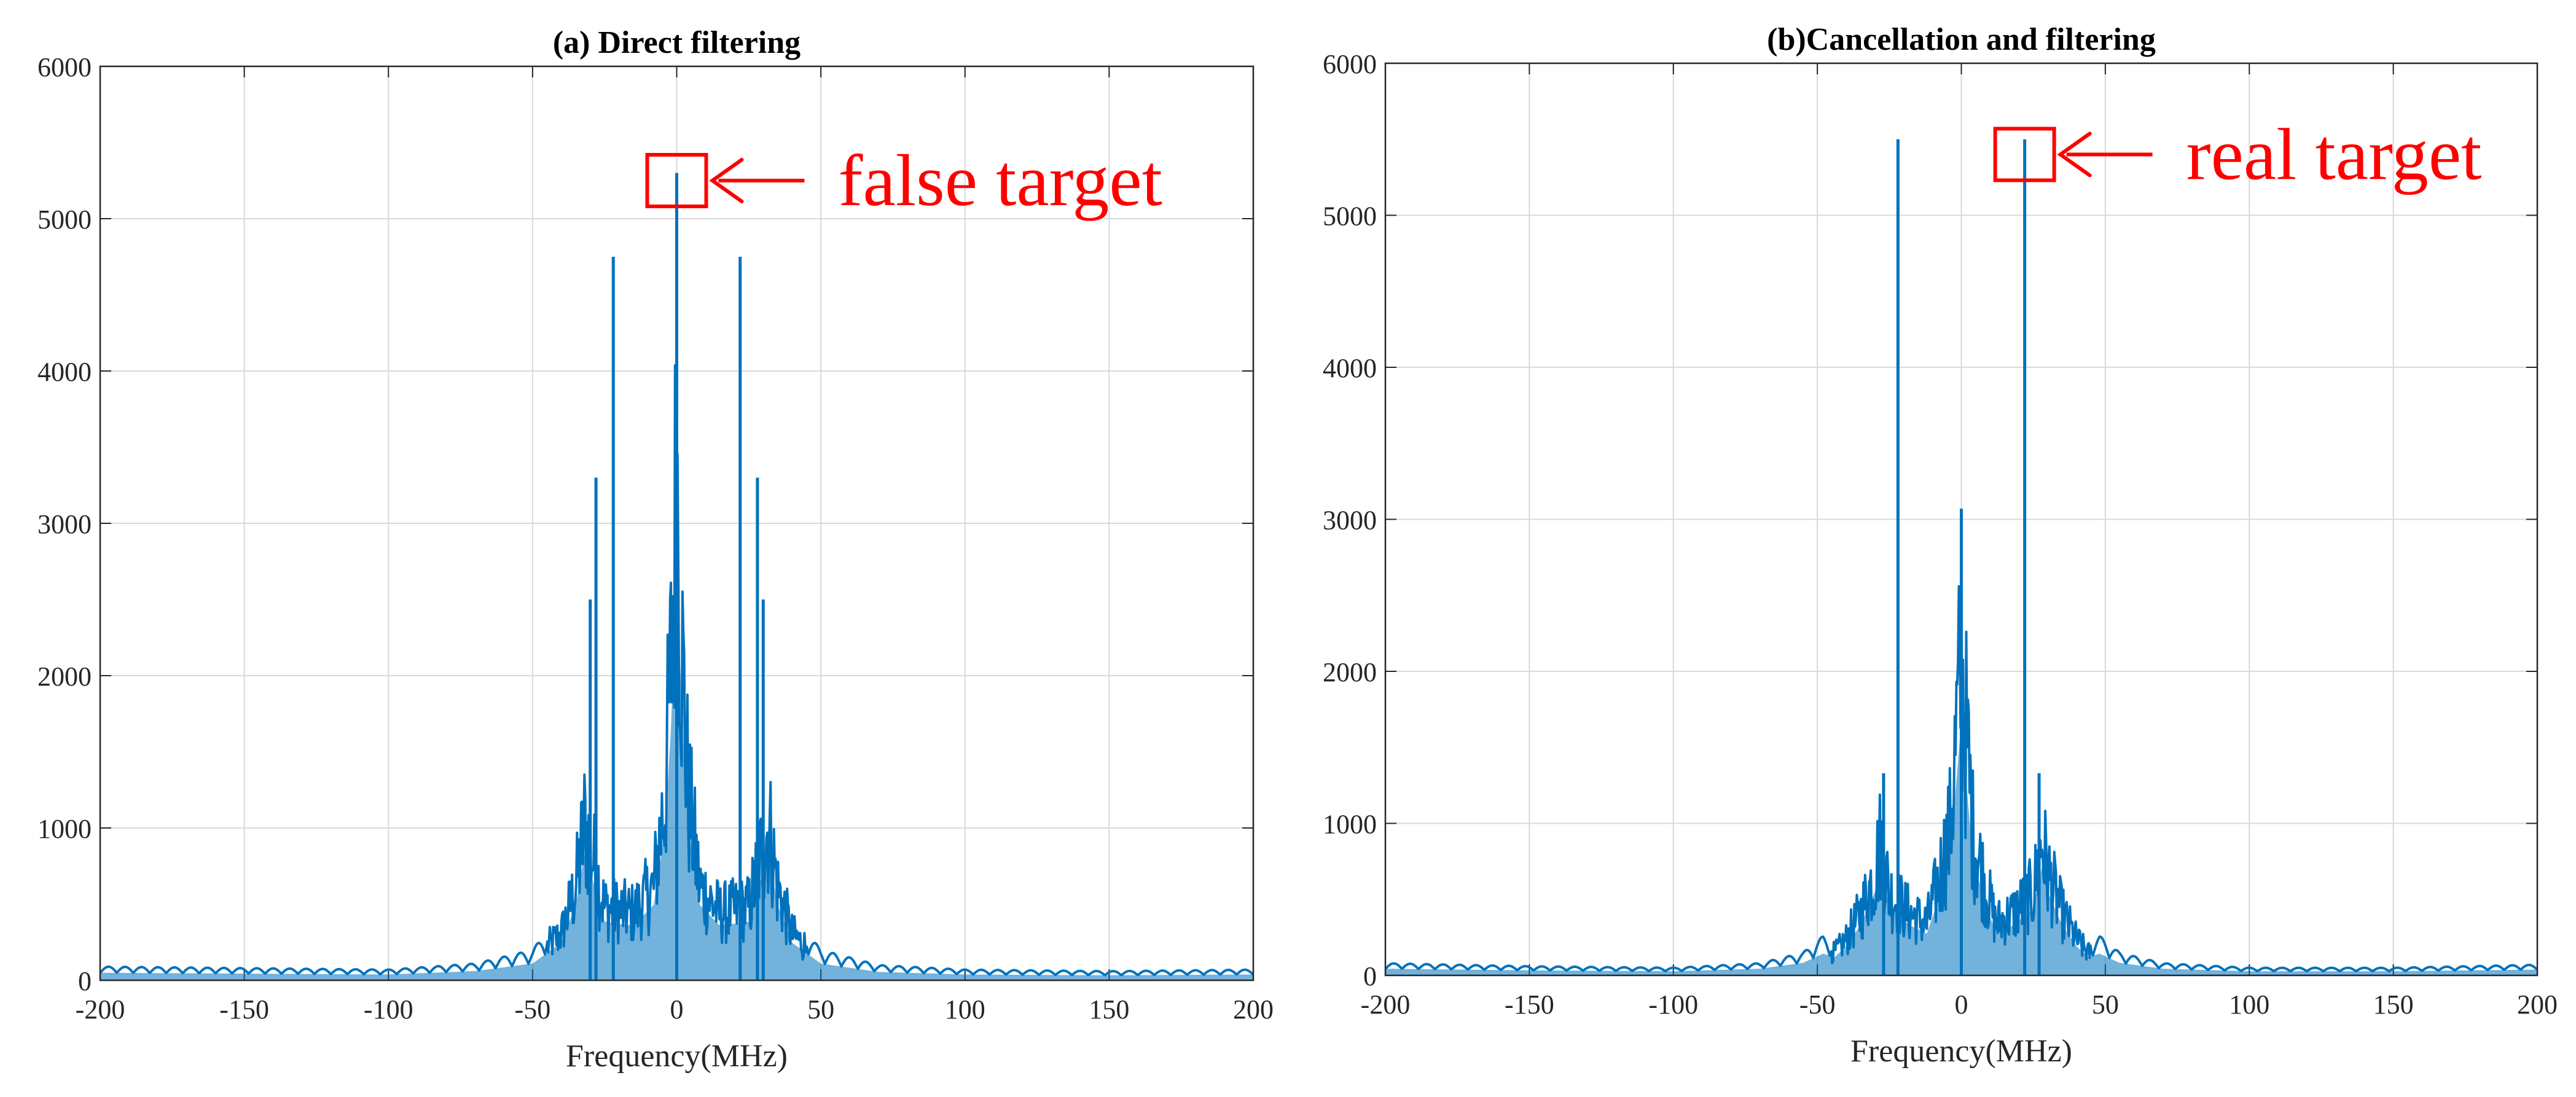  What do you see at coordinates (1001, 180) in the screenshot?
I see `annotation-label: false target` at bounding box center [1001, 180].